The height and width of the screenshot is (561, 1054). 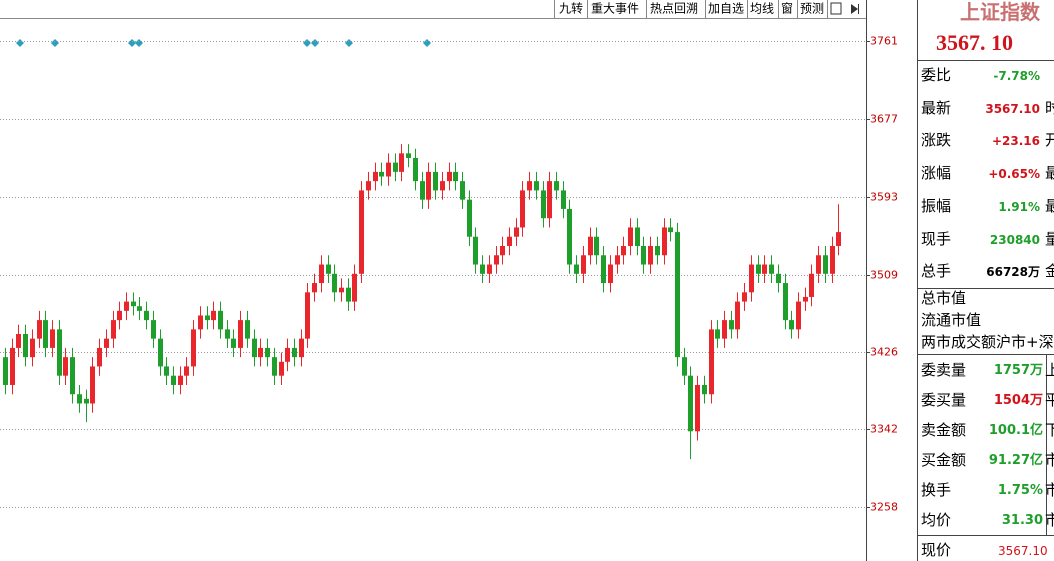 I want to click on panel-label: 振幅, so click(x=936, y=205).